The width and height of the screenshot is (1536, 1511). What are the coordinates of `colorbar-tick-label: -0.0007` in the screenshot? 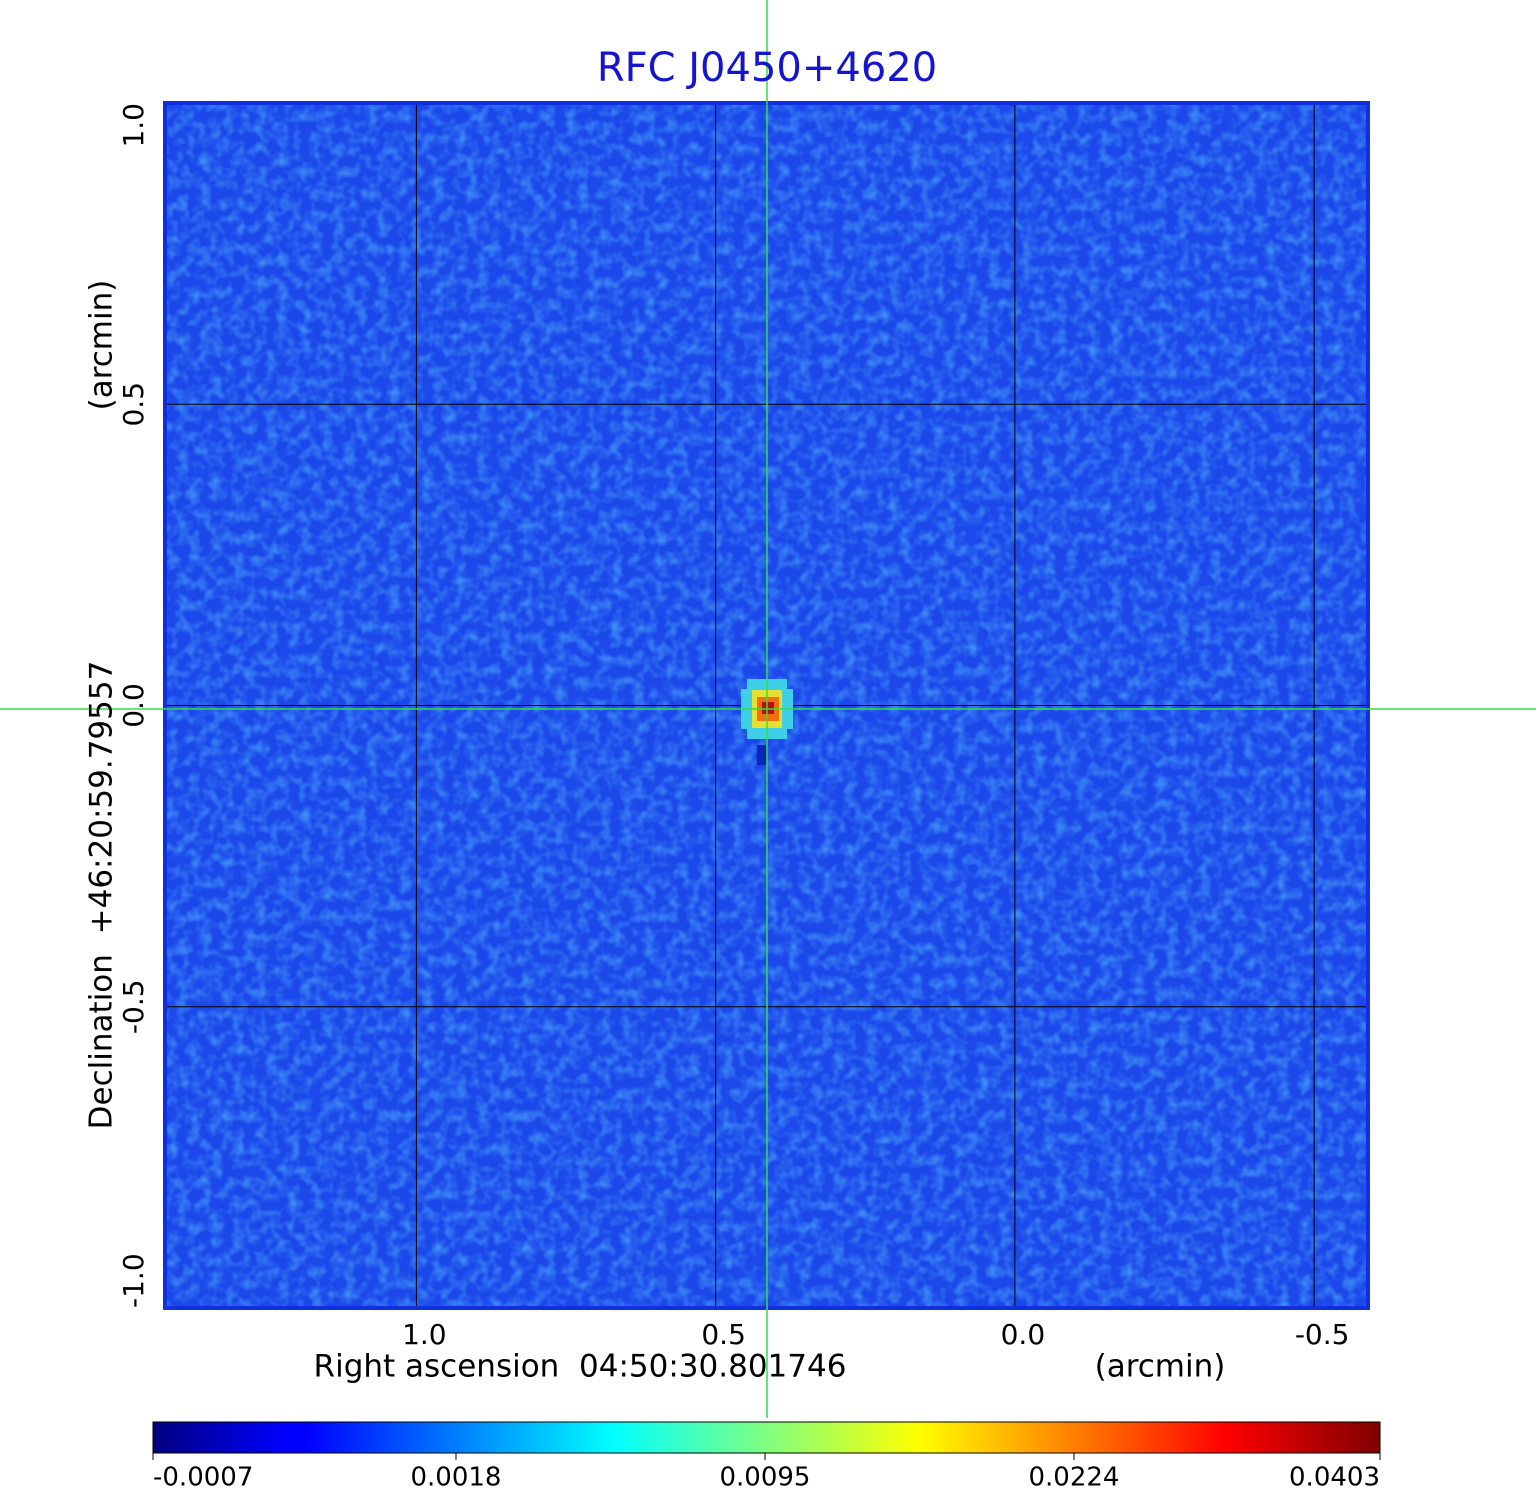 It's located at (203, 1478).